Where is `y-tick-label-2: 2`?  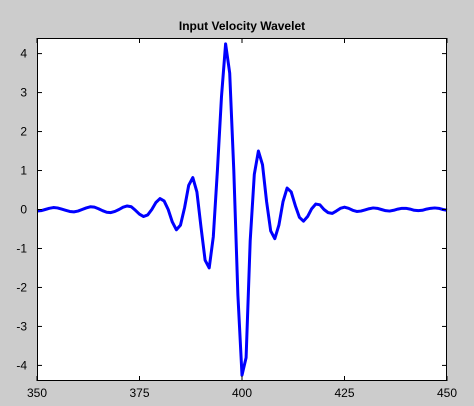 y-tick-label-2: 2 is located at coordinates (23, 132).